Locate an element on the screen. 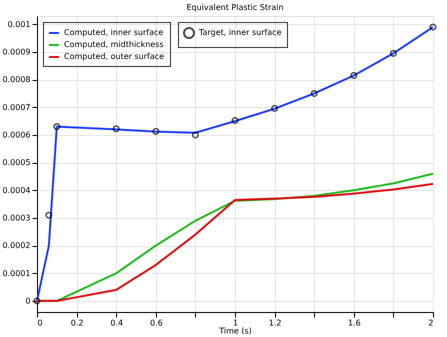 The image size is (447, 337). y-tick-label: 0.0007 is located at coordinates (16, 107).